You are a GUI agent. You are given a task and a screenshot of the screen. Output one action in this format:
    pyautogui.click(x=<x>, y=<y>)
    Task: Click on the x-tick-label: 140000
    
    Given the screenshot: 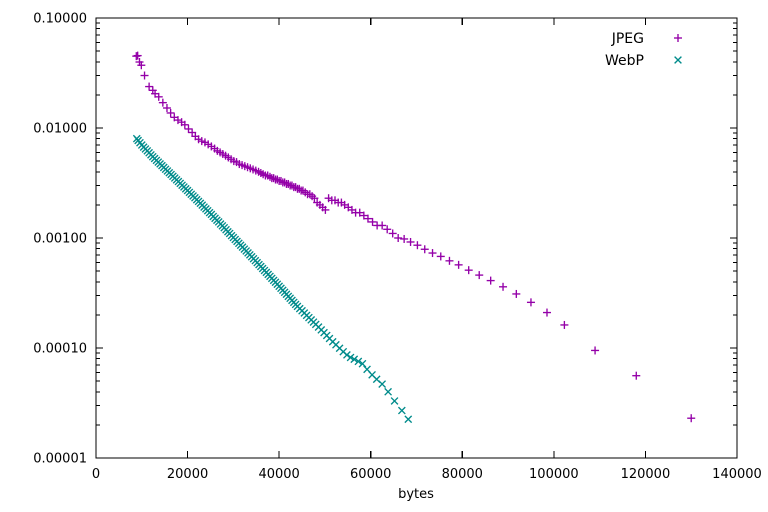 What is the action you would take?
    pyautogui.click(x=737, y=474)
    